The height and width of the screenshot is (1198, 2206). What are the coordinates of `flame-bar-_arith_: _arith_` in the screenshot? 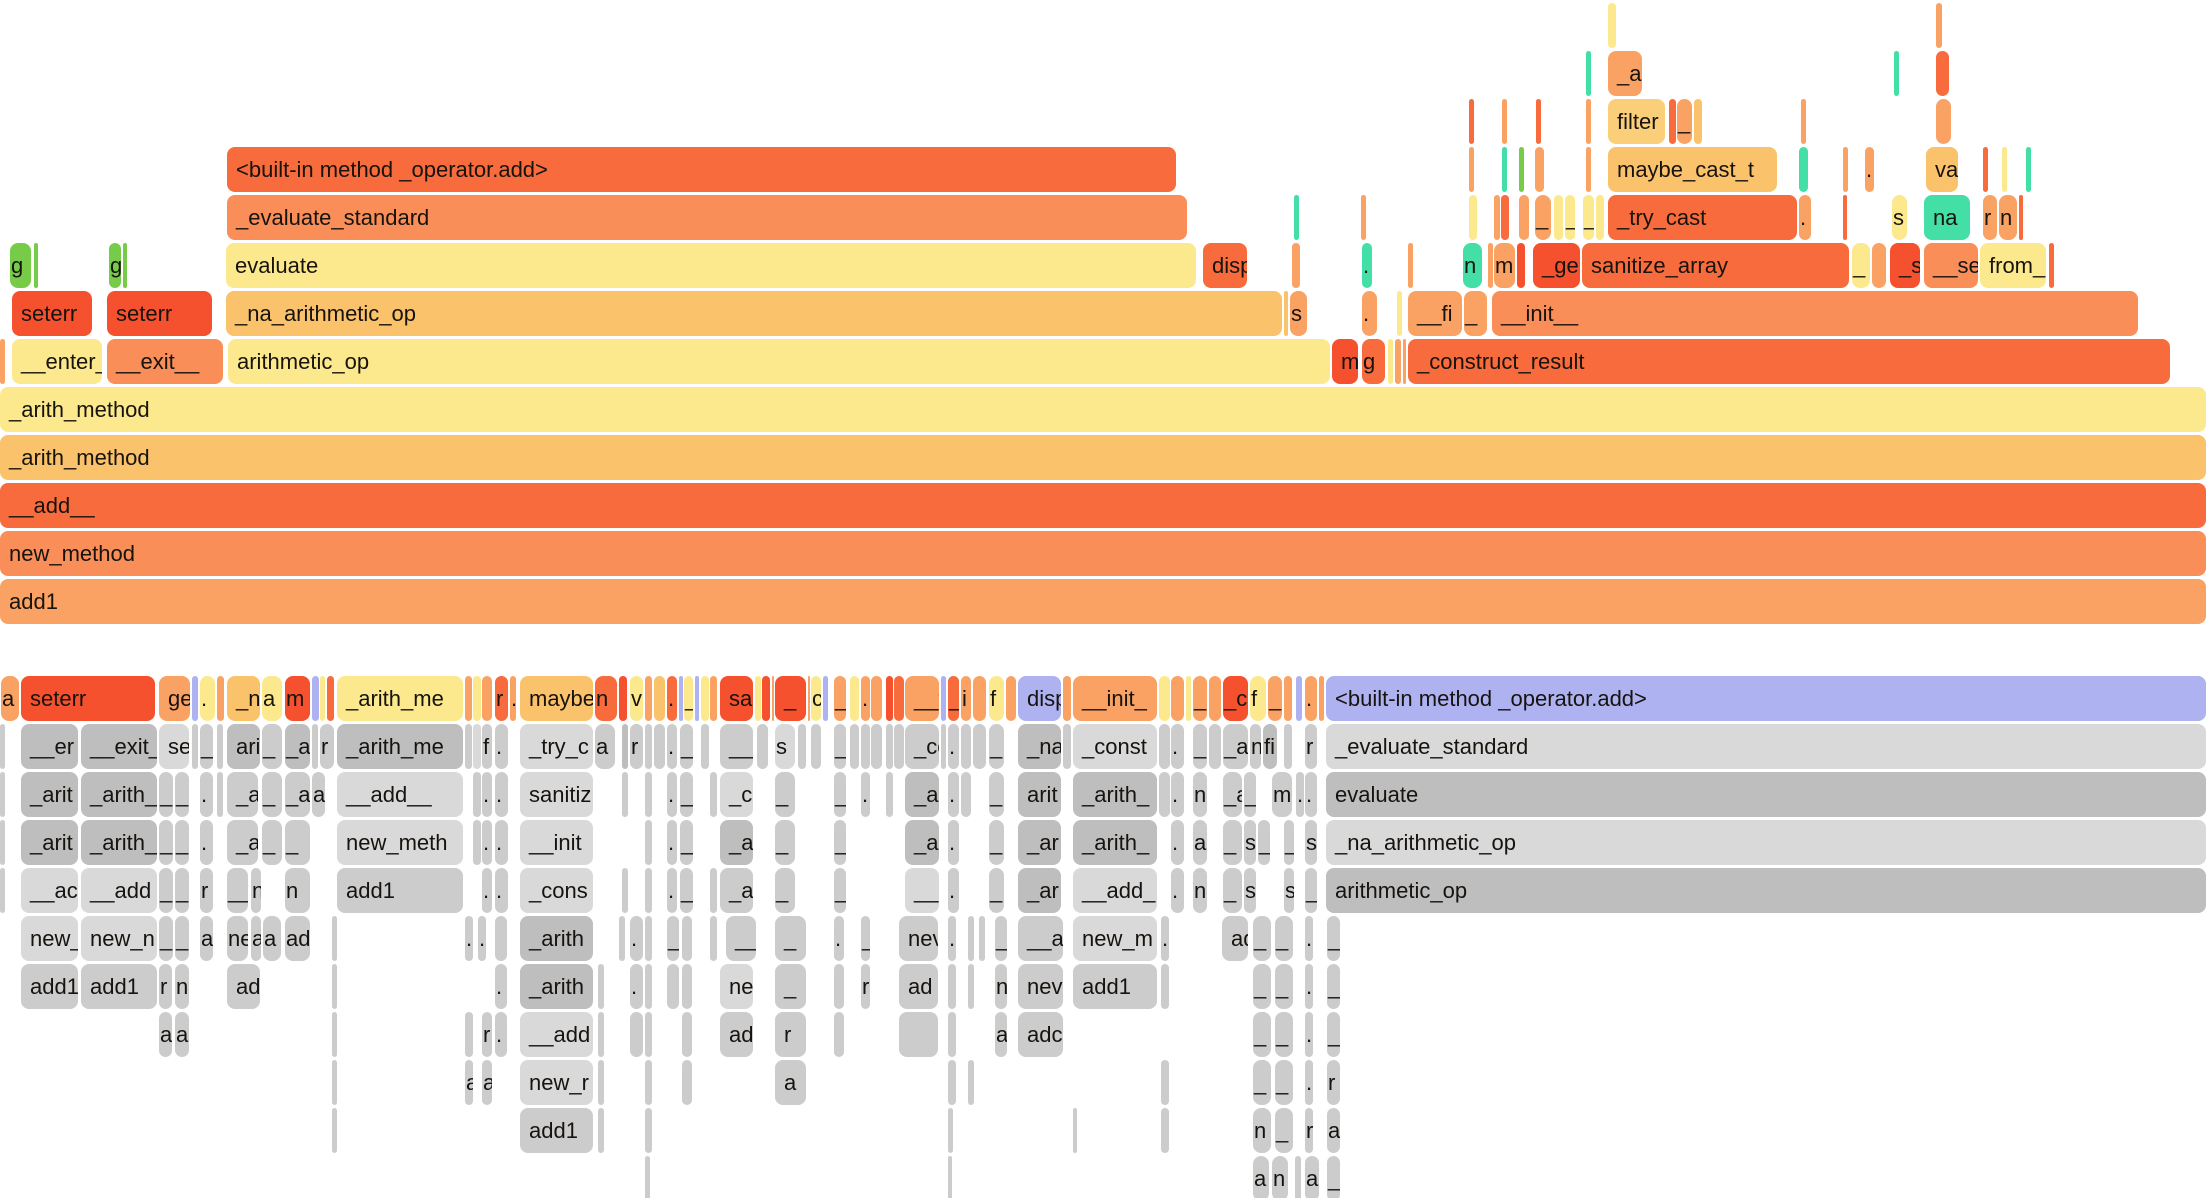 It's located at (119, 842).